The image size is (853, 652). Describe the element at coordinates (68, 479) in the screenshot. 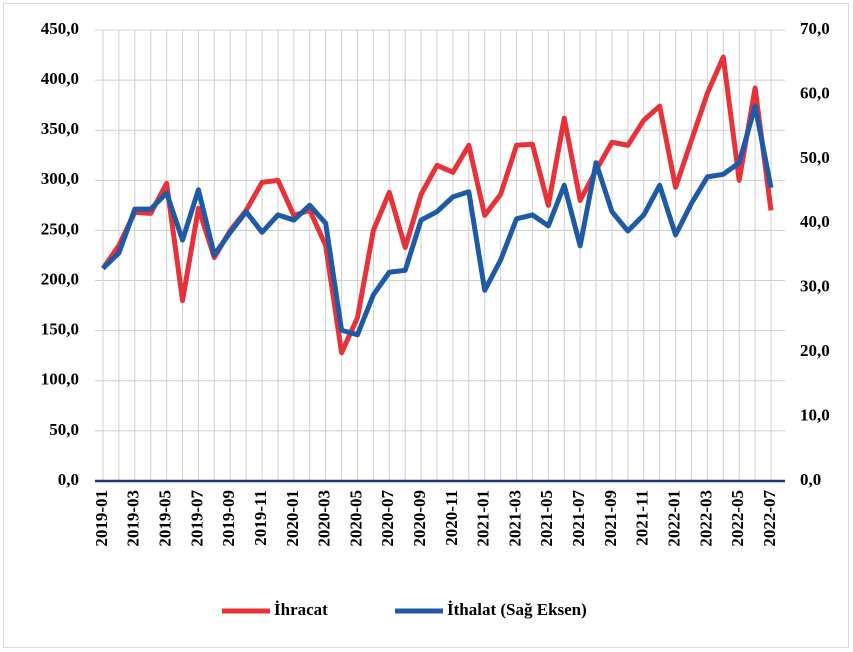

I see `y-tick-label: 0,0` at that location.